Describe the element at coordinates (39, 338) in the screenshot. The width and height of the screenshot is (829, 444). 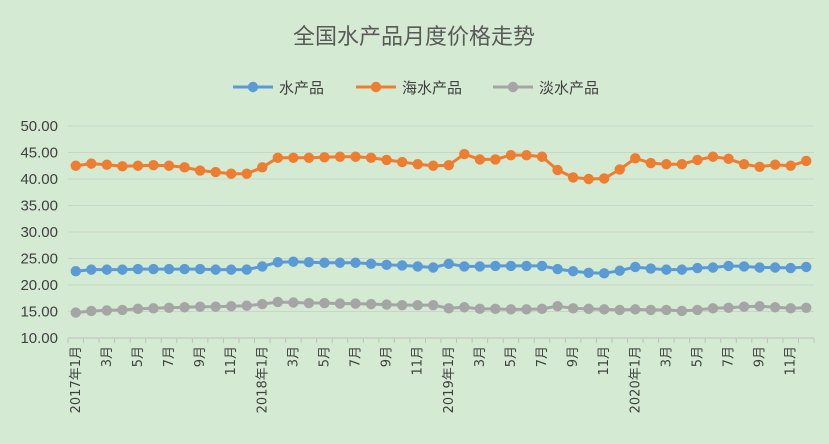
I see `y-tick-label: 10.00` at that location.